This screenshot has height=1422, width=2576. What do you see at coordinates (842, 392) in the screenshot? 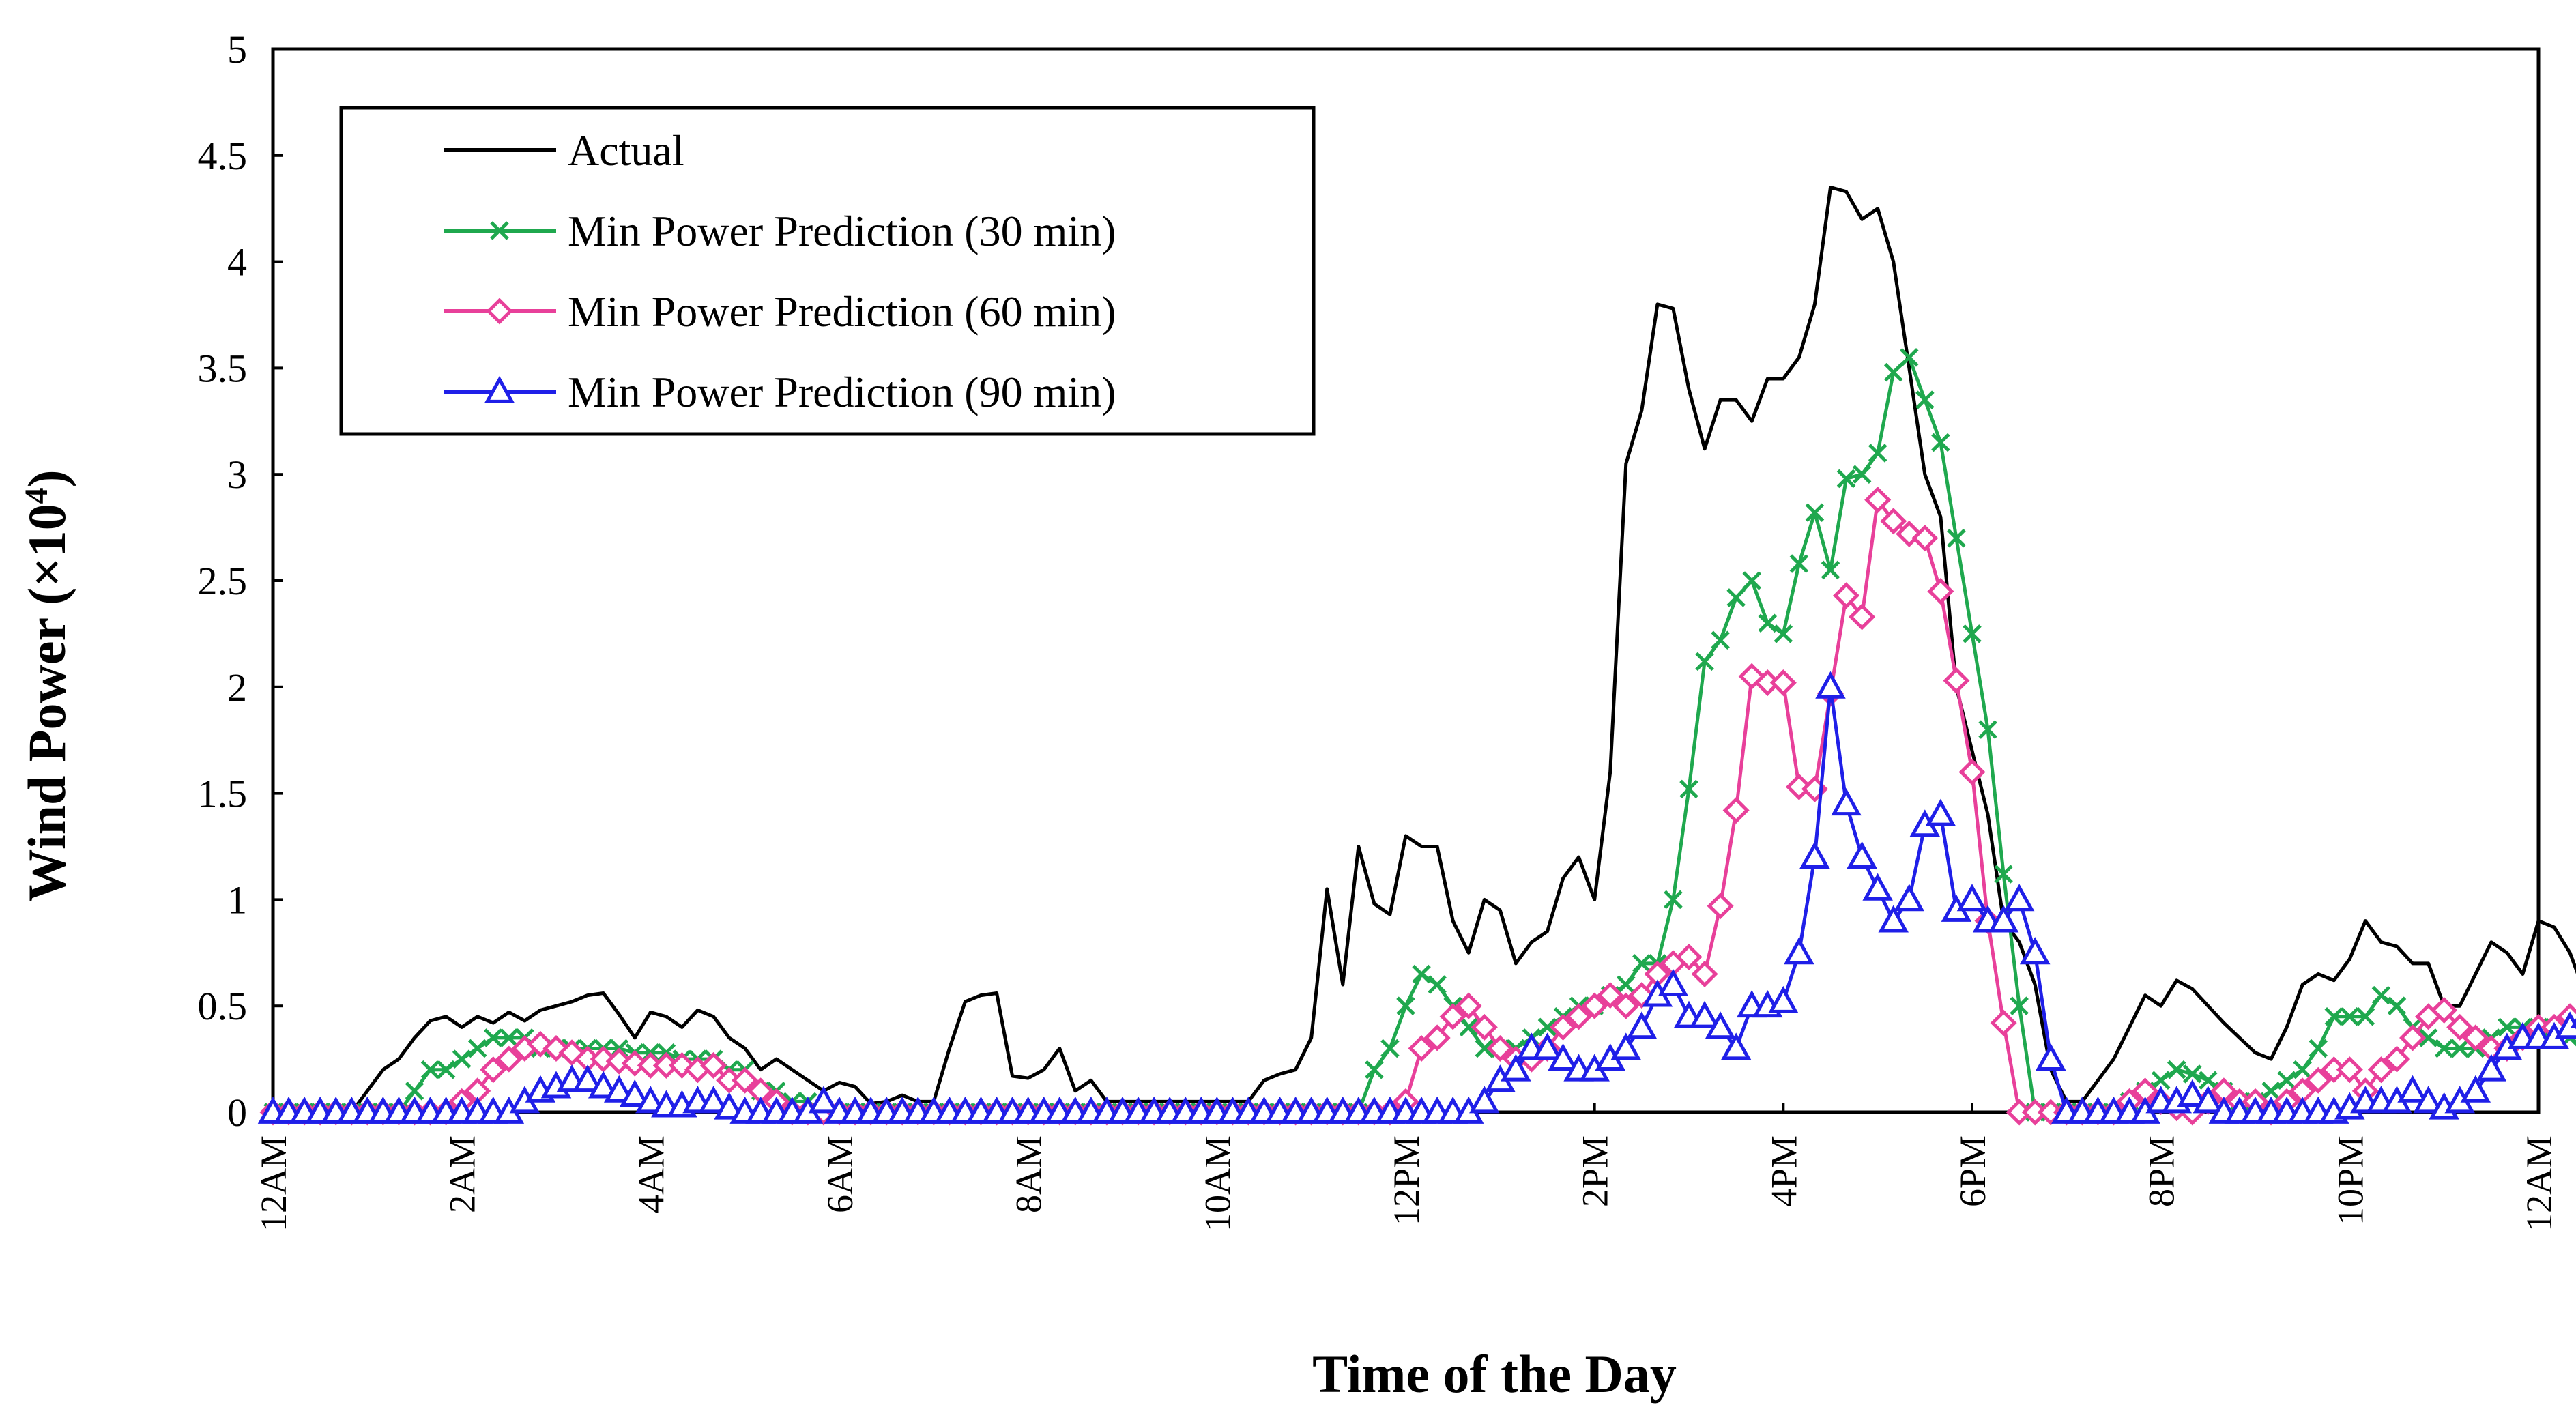
I see `legend-label: Min Power Prediction (90 min)` at bounding box center [842, 392].